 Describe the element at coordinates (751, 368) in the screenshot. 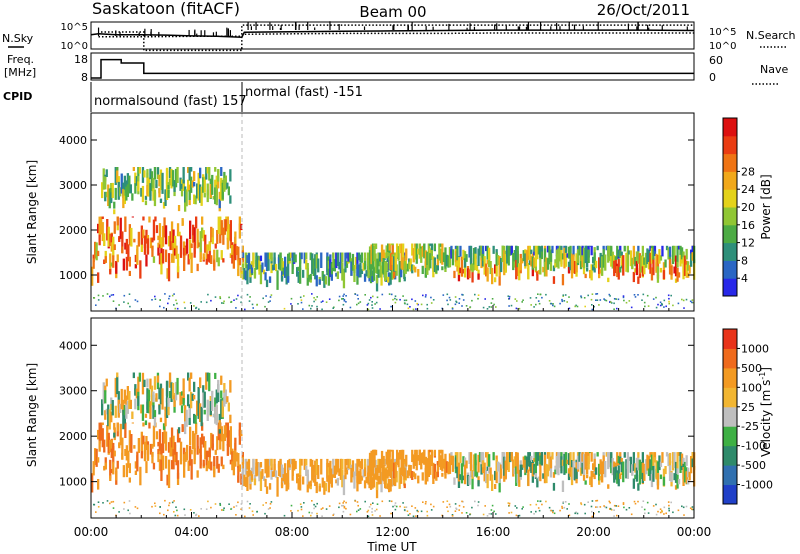

I see `colorbar-tick-label: 500` at that location.